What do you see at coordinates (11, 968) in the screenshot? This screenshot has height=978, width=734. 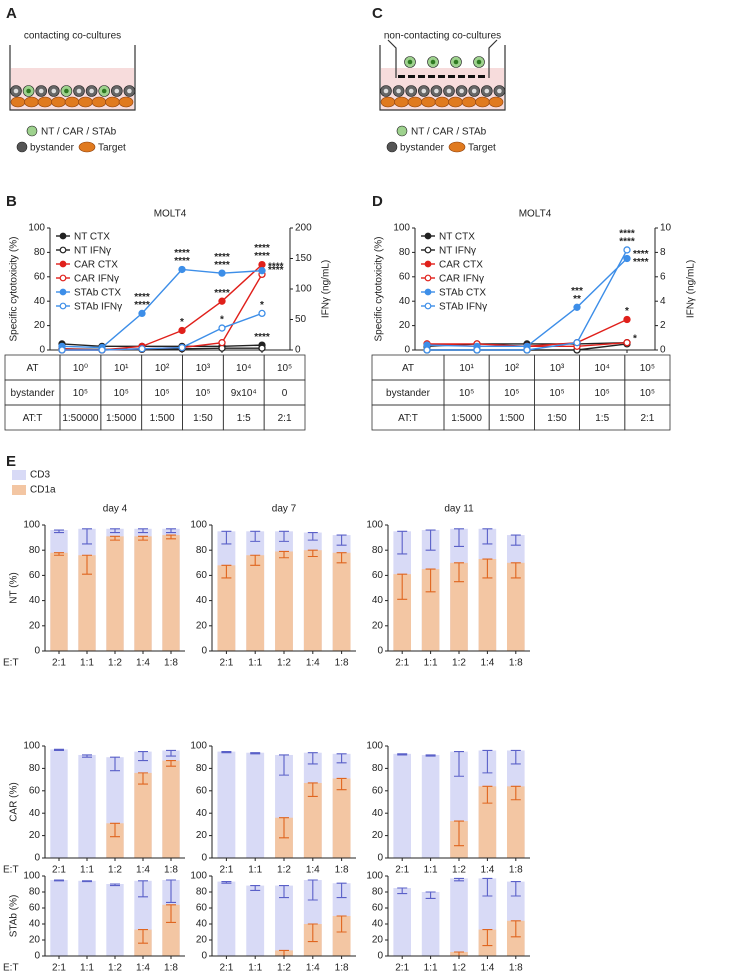 I see `x-axis-label: E:T` at bounding box center [11, 968].